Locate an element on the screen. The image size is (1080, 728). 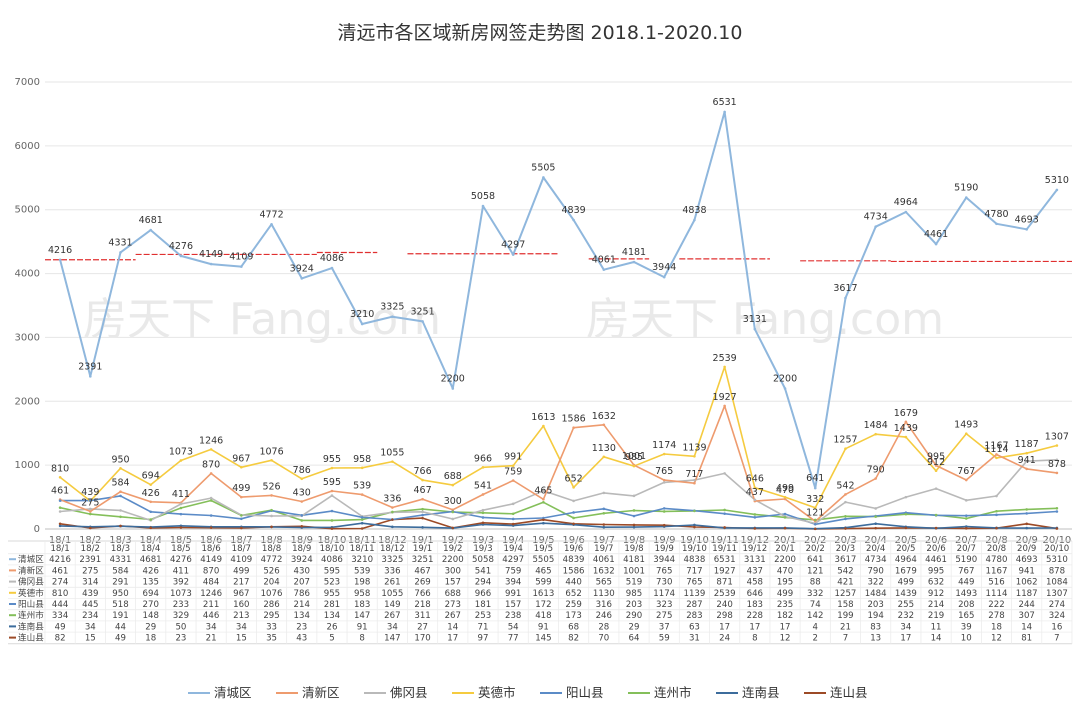
table-cell: 81 is located at coordinates (1026, 639).